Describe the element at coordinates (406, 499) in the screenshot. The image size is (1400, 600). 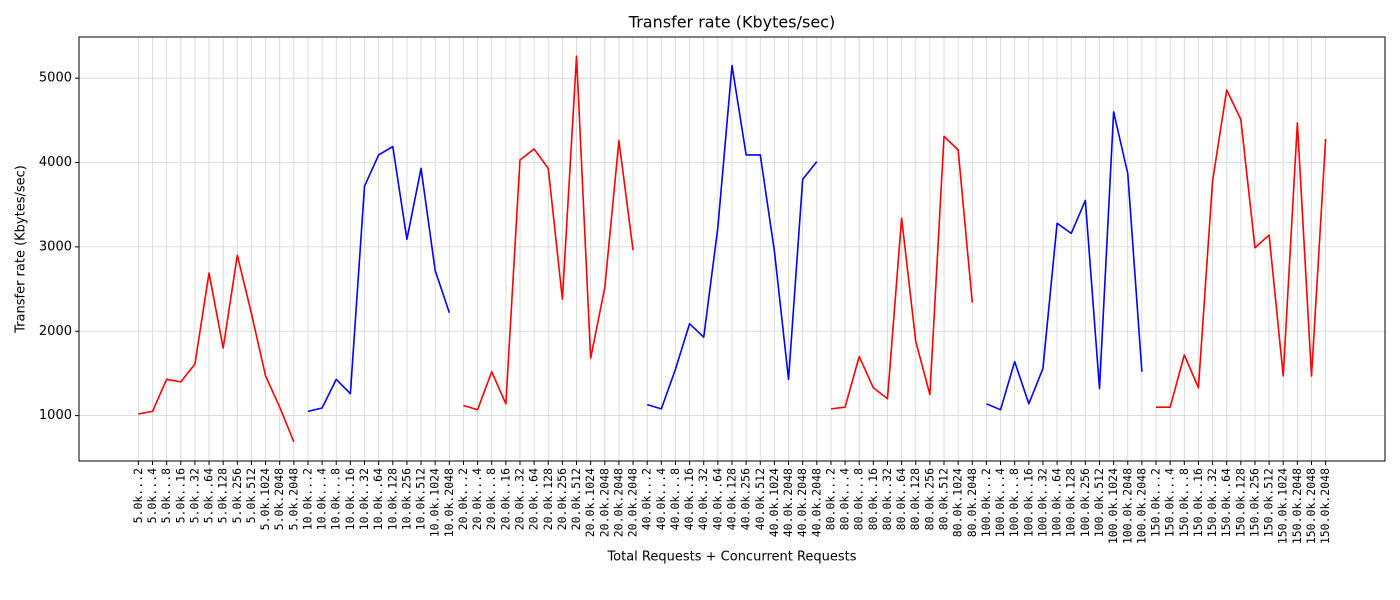
I see `x-tick-label: 10.0k.256` at that location.